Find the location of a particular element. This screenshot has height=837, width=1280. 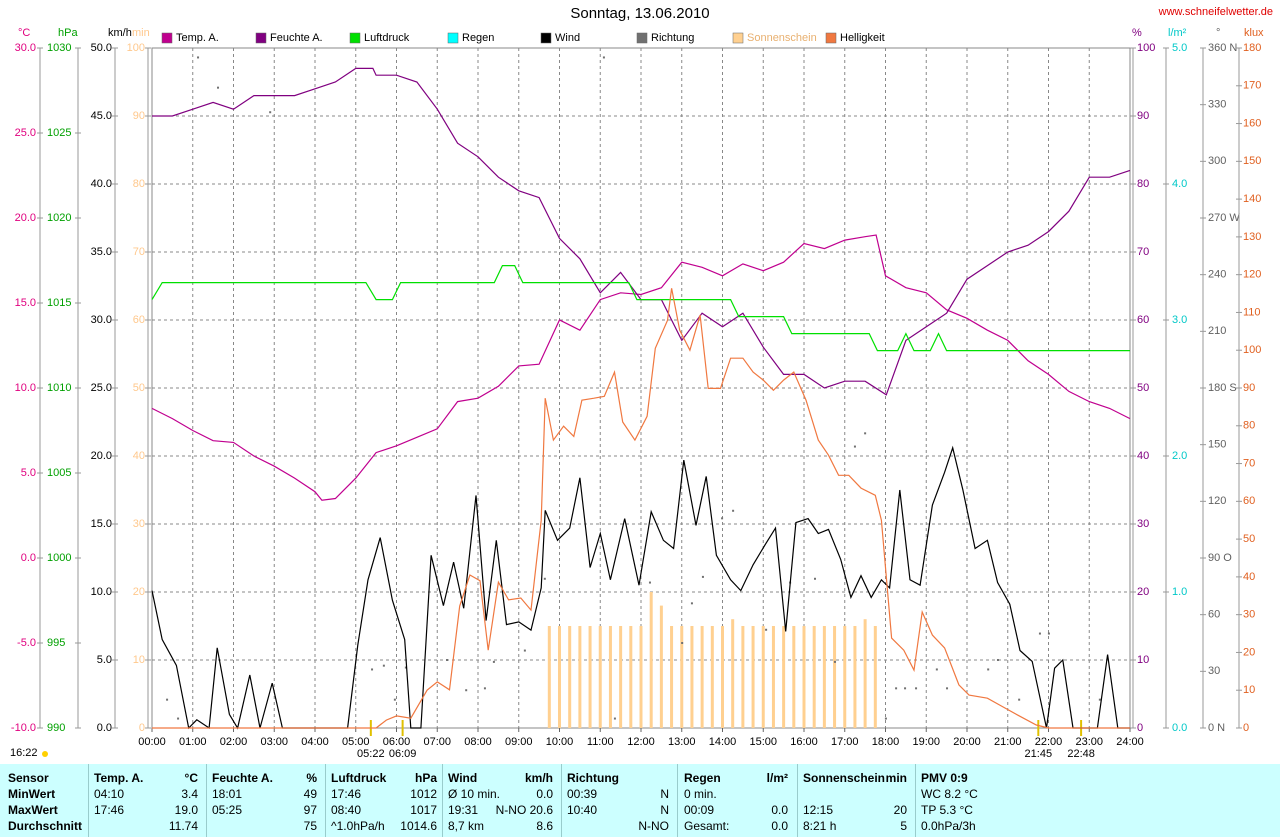

table-cell: N-NO is located at coordinates (653, 826).